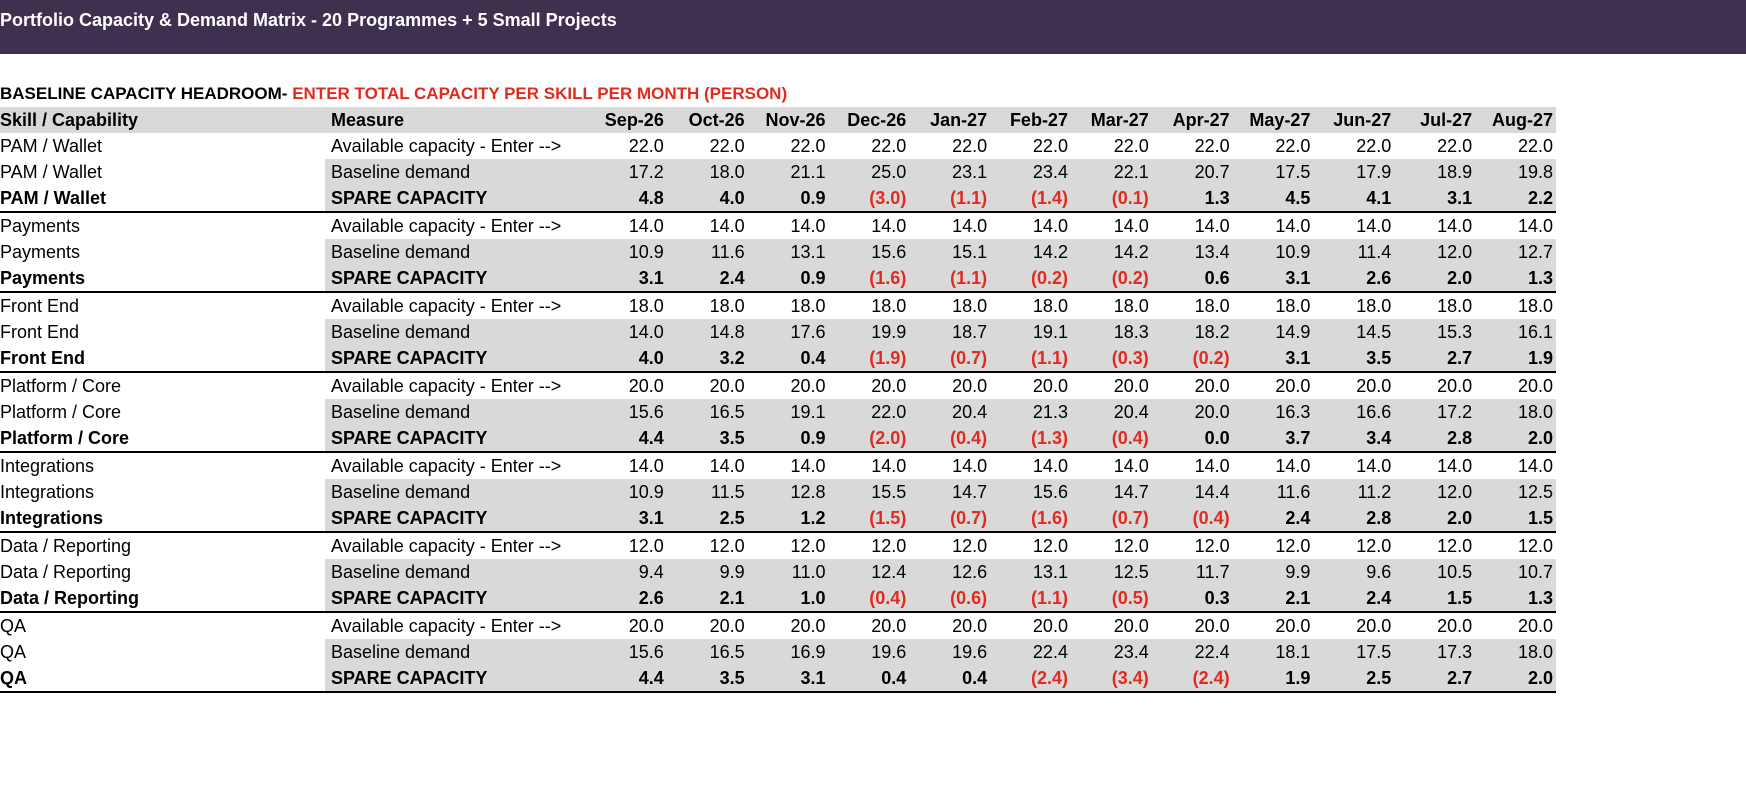 This screenshot has width=1746, height=796. Describe the element at coordinates (626, 439) in the screenshot. I see `spare-cell: 4.4` at that location.